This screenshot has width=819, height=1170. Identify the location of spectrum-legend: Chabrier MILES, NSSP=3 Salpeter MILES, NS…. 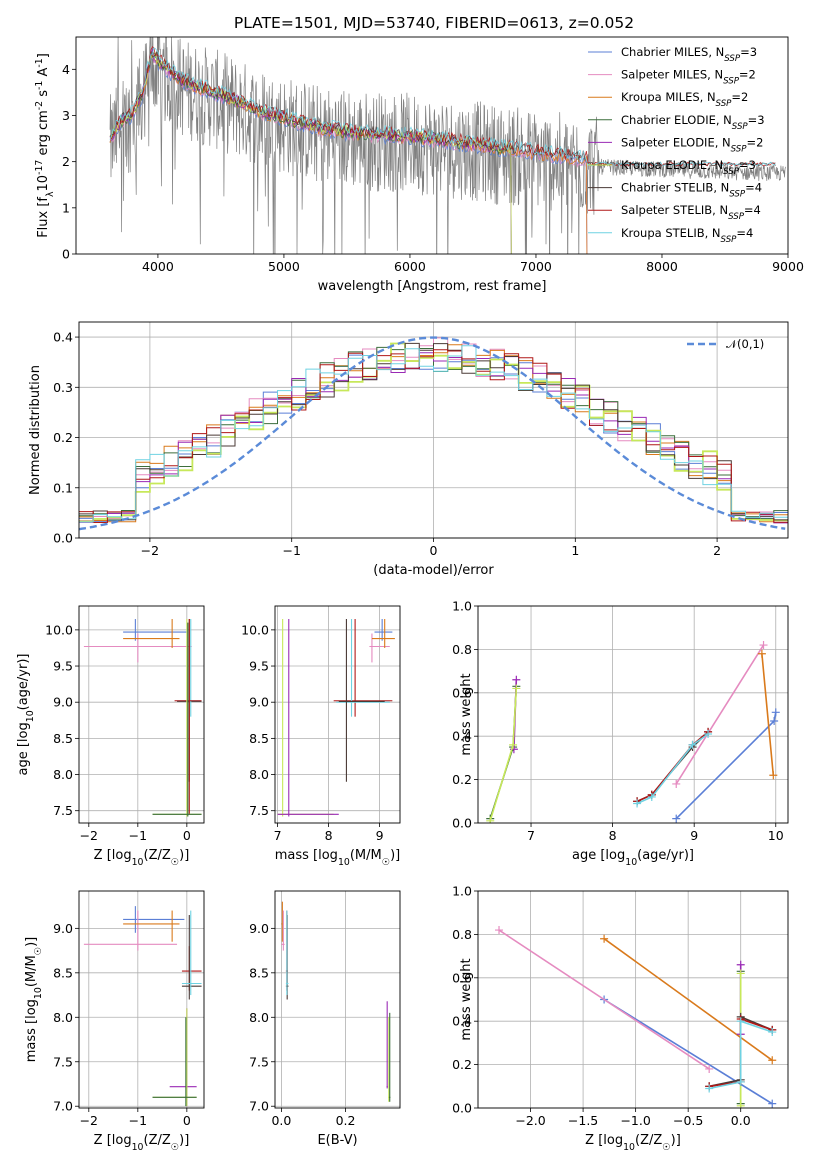
(676, 145).